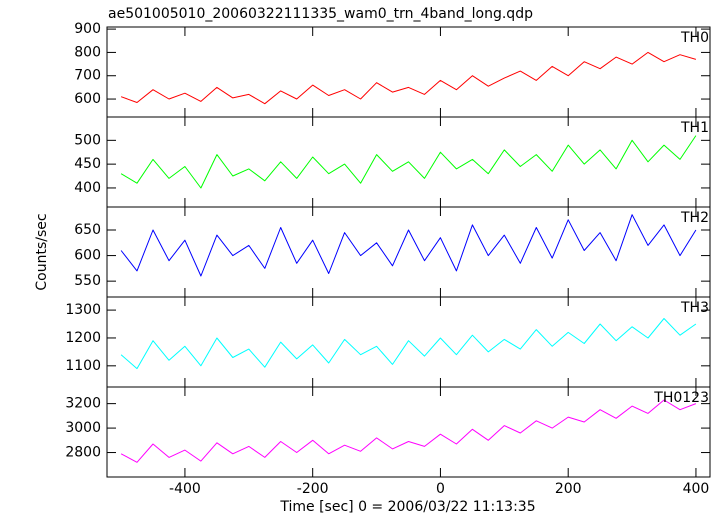  What do you see at coordinates (83, 310) in the screenshot?
I see `y-tick-label: 1300` at bounding box center [83, 310].